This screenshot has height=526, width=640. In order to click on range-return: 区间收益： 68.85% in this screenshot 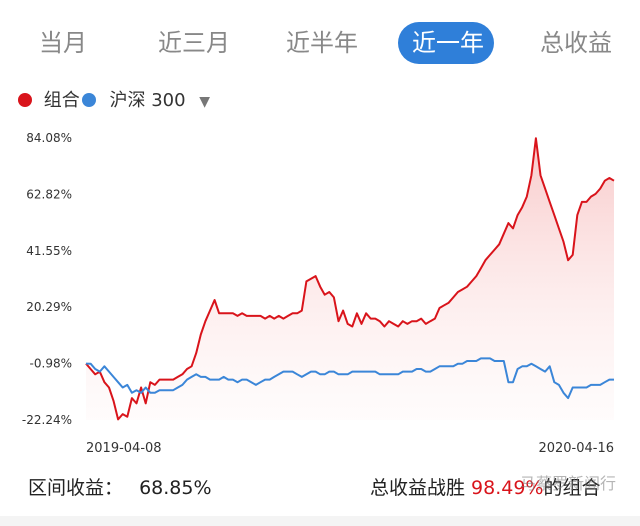, I will do `click(120, 488)`.